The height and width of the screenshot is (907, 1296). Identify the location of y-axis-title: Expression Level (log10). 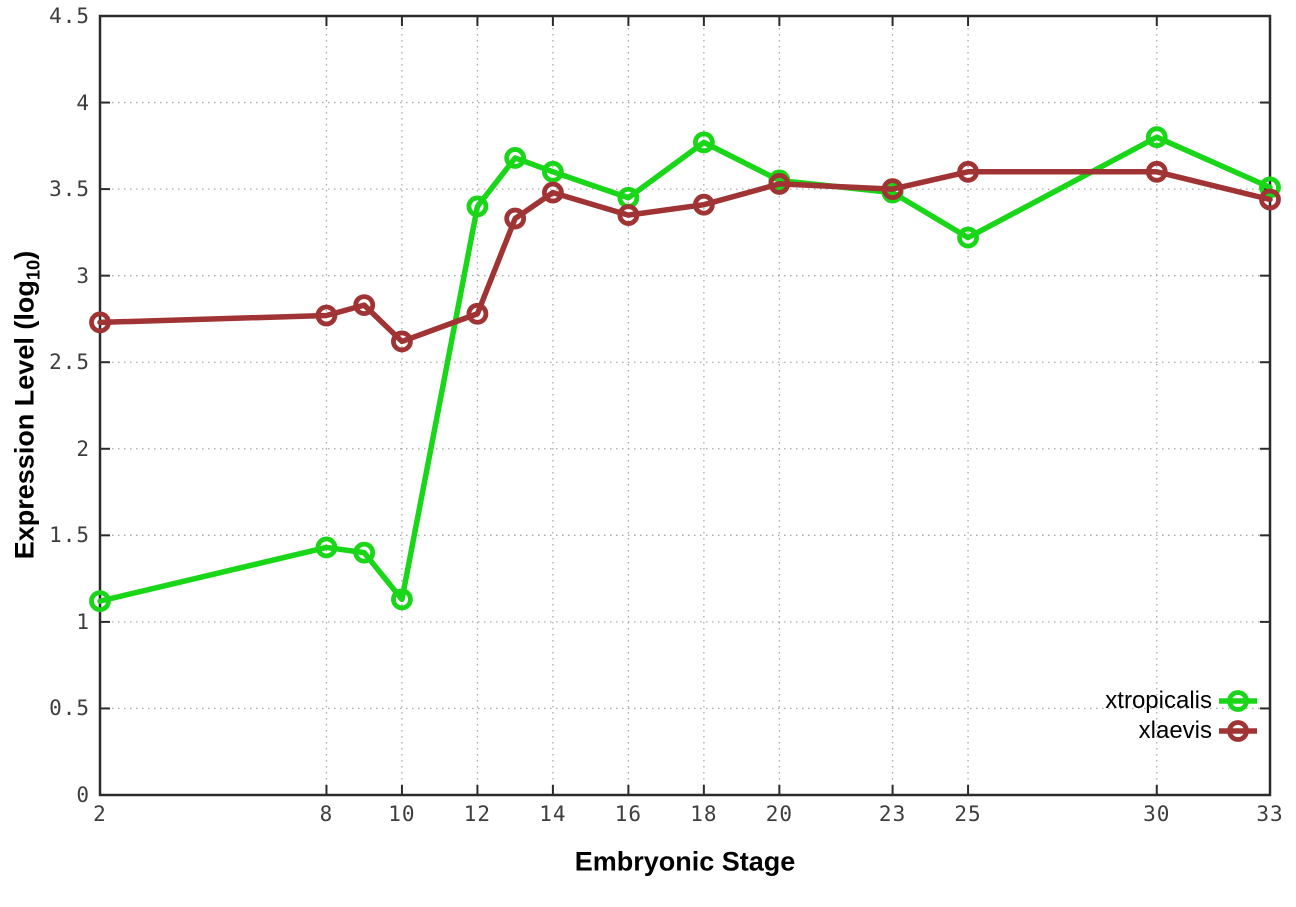
(26, 405).